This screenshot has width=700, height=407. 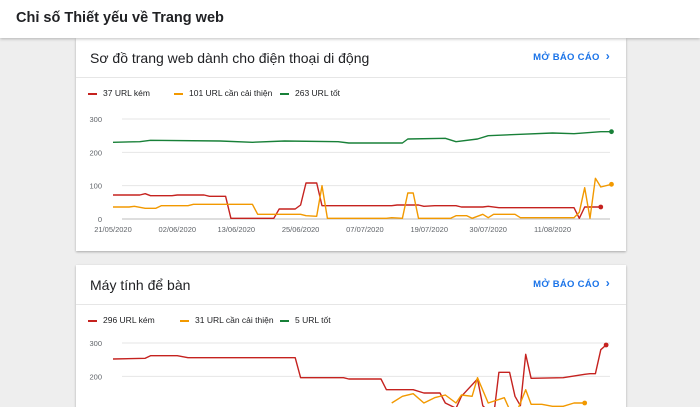 What do you see at coordinates (313, 320) in the screenshot?
I see `legend-label: 5 URL tốt` at bounding box center [313, 320].